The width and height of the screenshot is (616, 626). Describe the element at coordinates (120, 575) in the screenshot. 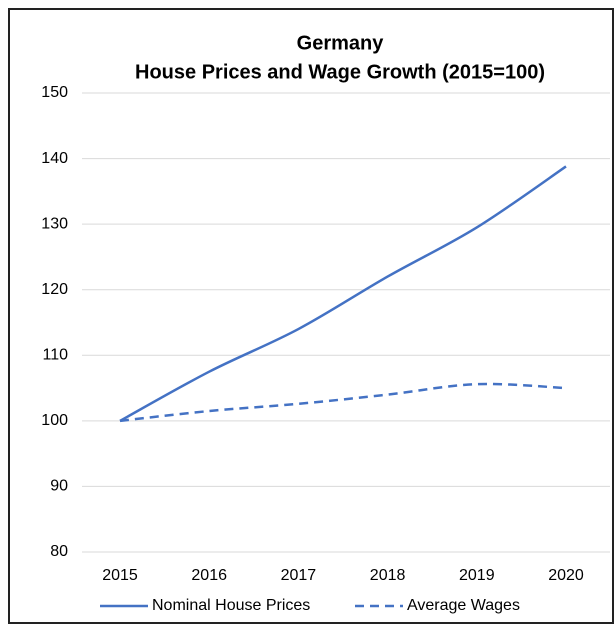

I see `x-tick-label: 2015` at that location.